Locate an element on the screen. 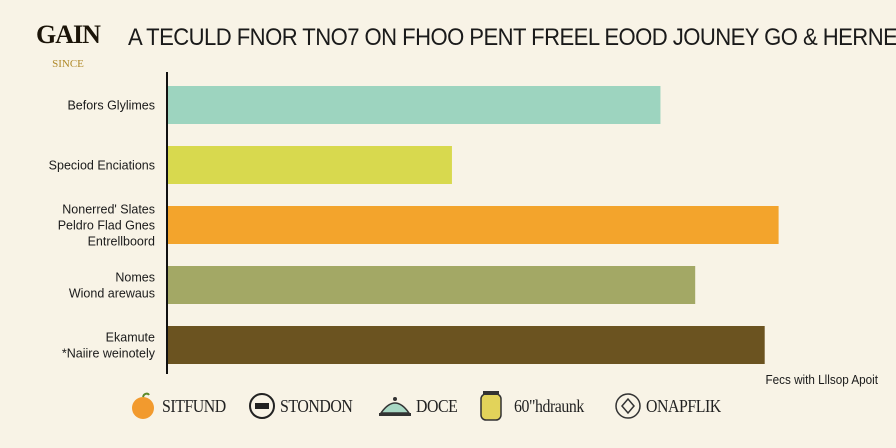 The image size is (896, 448). sponsor-1: SITFUND is located at coordinates (181, 406).